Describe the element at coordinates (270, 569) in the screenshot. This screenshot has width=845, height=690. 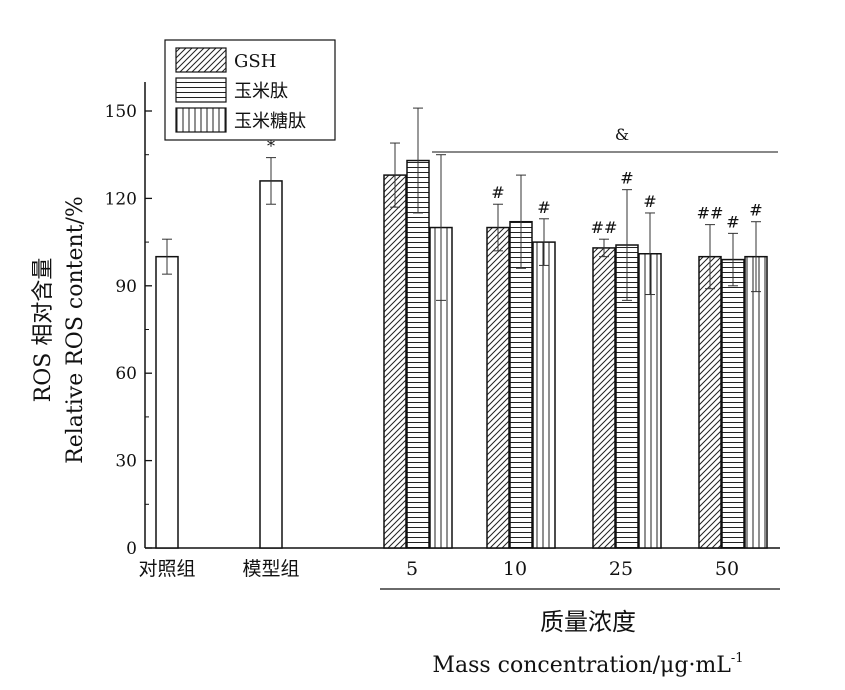
I see `category-label: 模型组` at that location.